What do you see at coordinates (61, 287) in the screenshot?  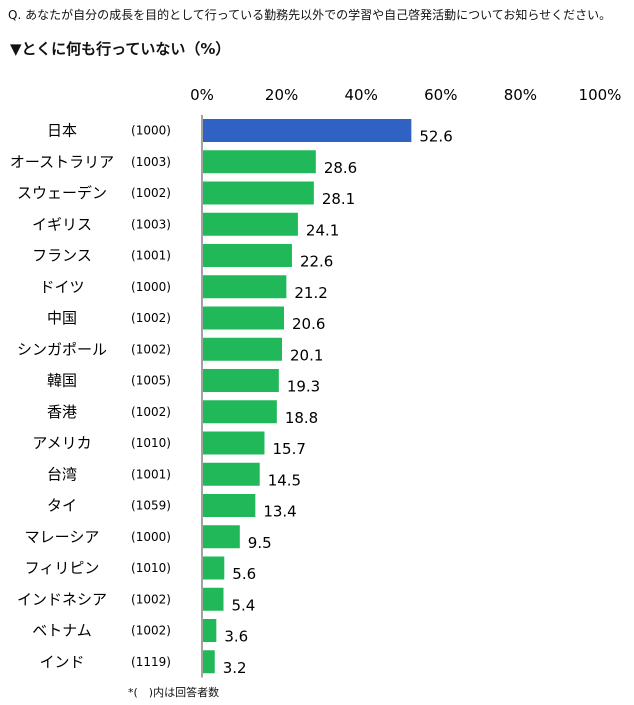 I see `category-label: ドイツ` at bounding box center [61, 287].